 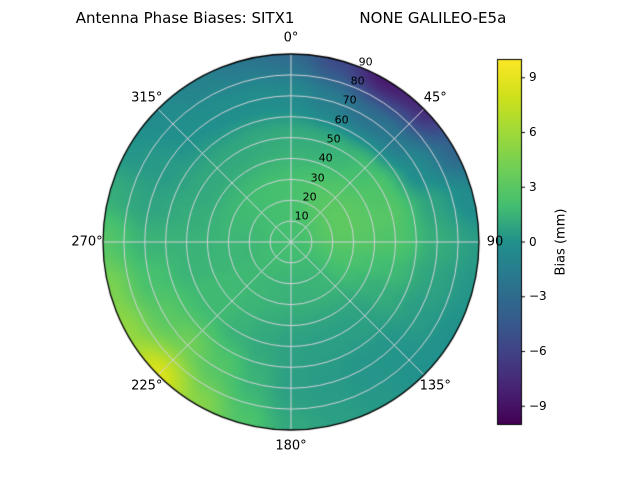 I want to click on azimuth-tick-label: 180°, so click(x=291, y=446).